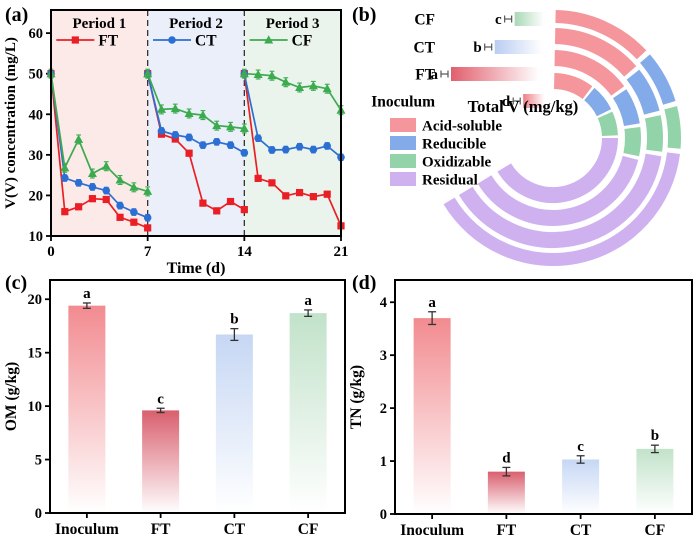  What do you see at coordinates (498, 74) in the screenshot?
I see `total-v-bar-ft` at bounding box center [498, 74].